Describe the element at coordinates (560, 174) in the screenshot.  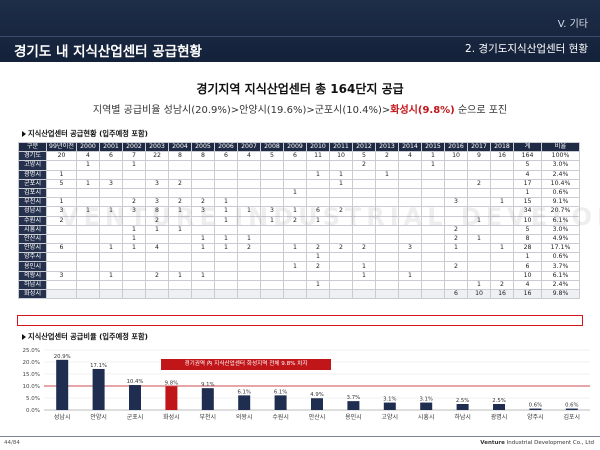
I see `table-cell: 2.4%` at that location.